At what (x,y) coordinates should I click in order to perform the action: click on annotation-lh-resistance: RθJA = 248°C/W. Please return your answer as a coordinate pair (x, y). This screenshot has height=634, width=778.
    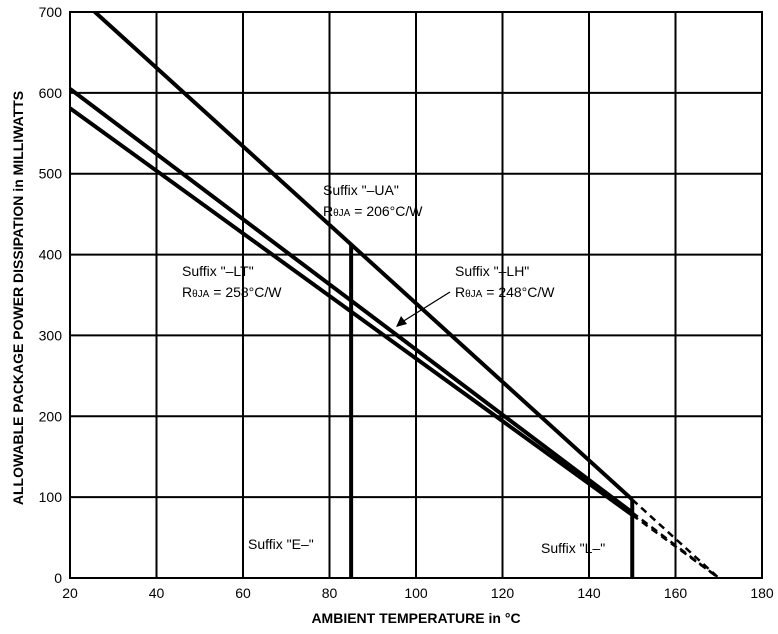
    Looking at the image, I should click on (505, 292).